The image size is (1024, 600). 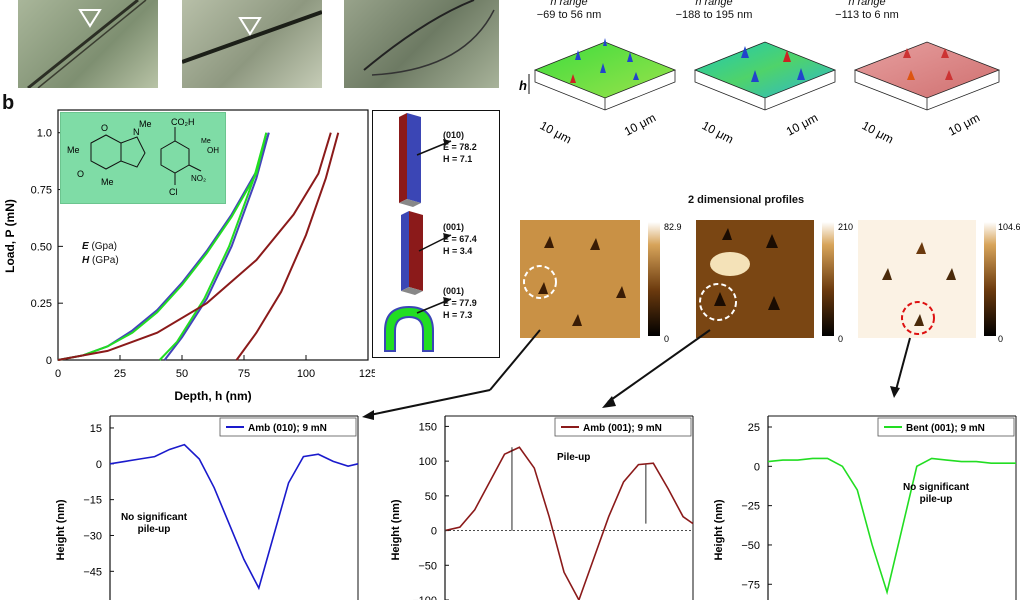 I want to click on x-tick-label: 100, so click(x=306, y=374).